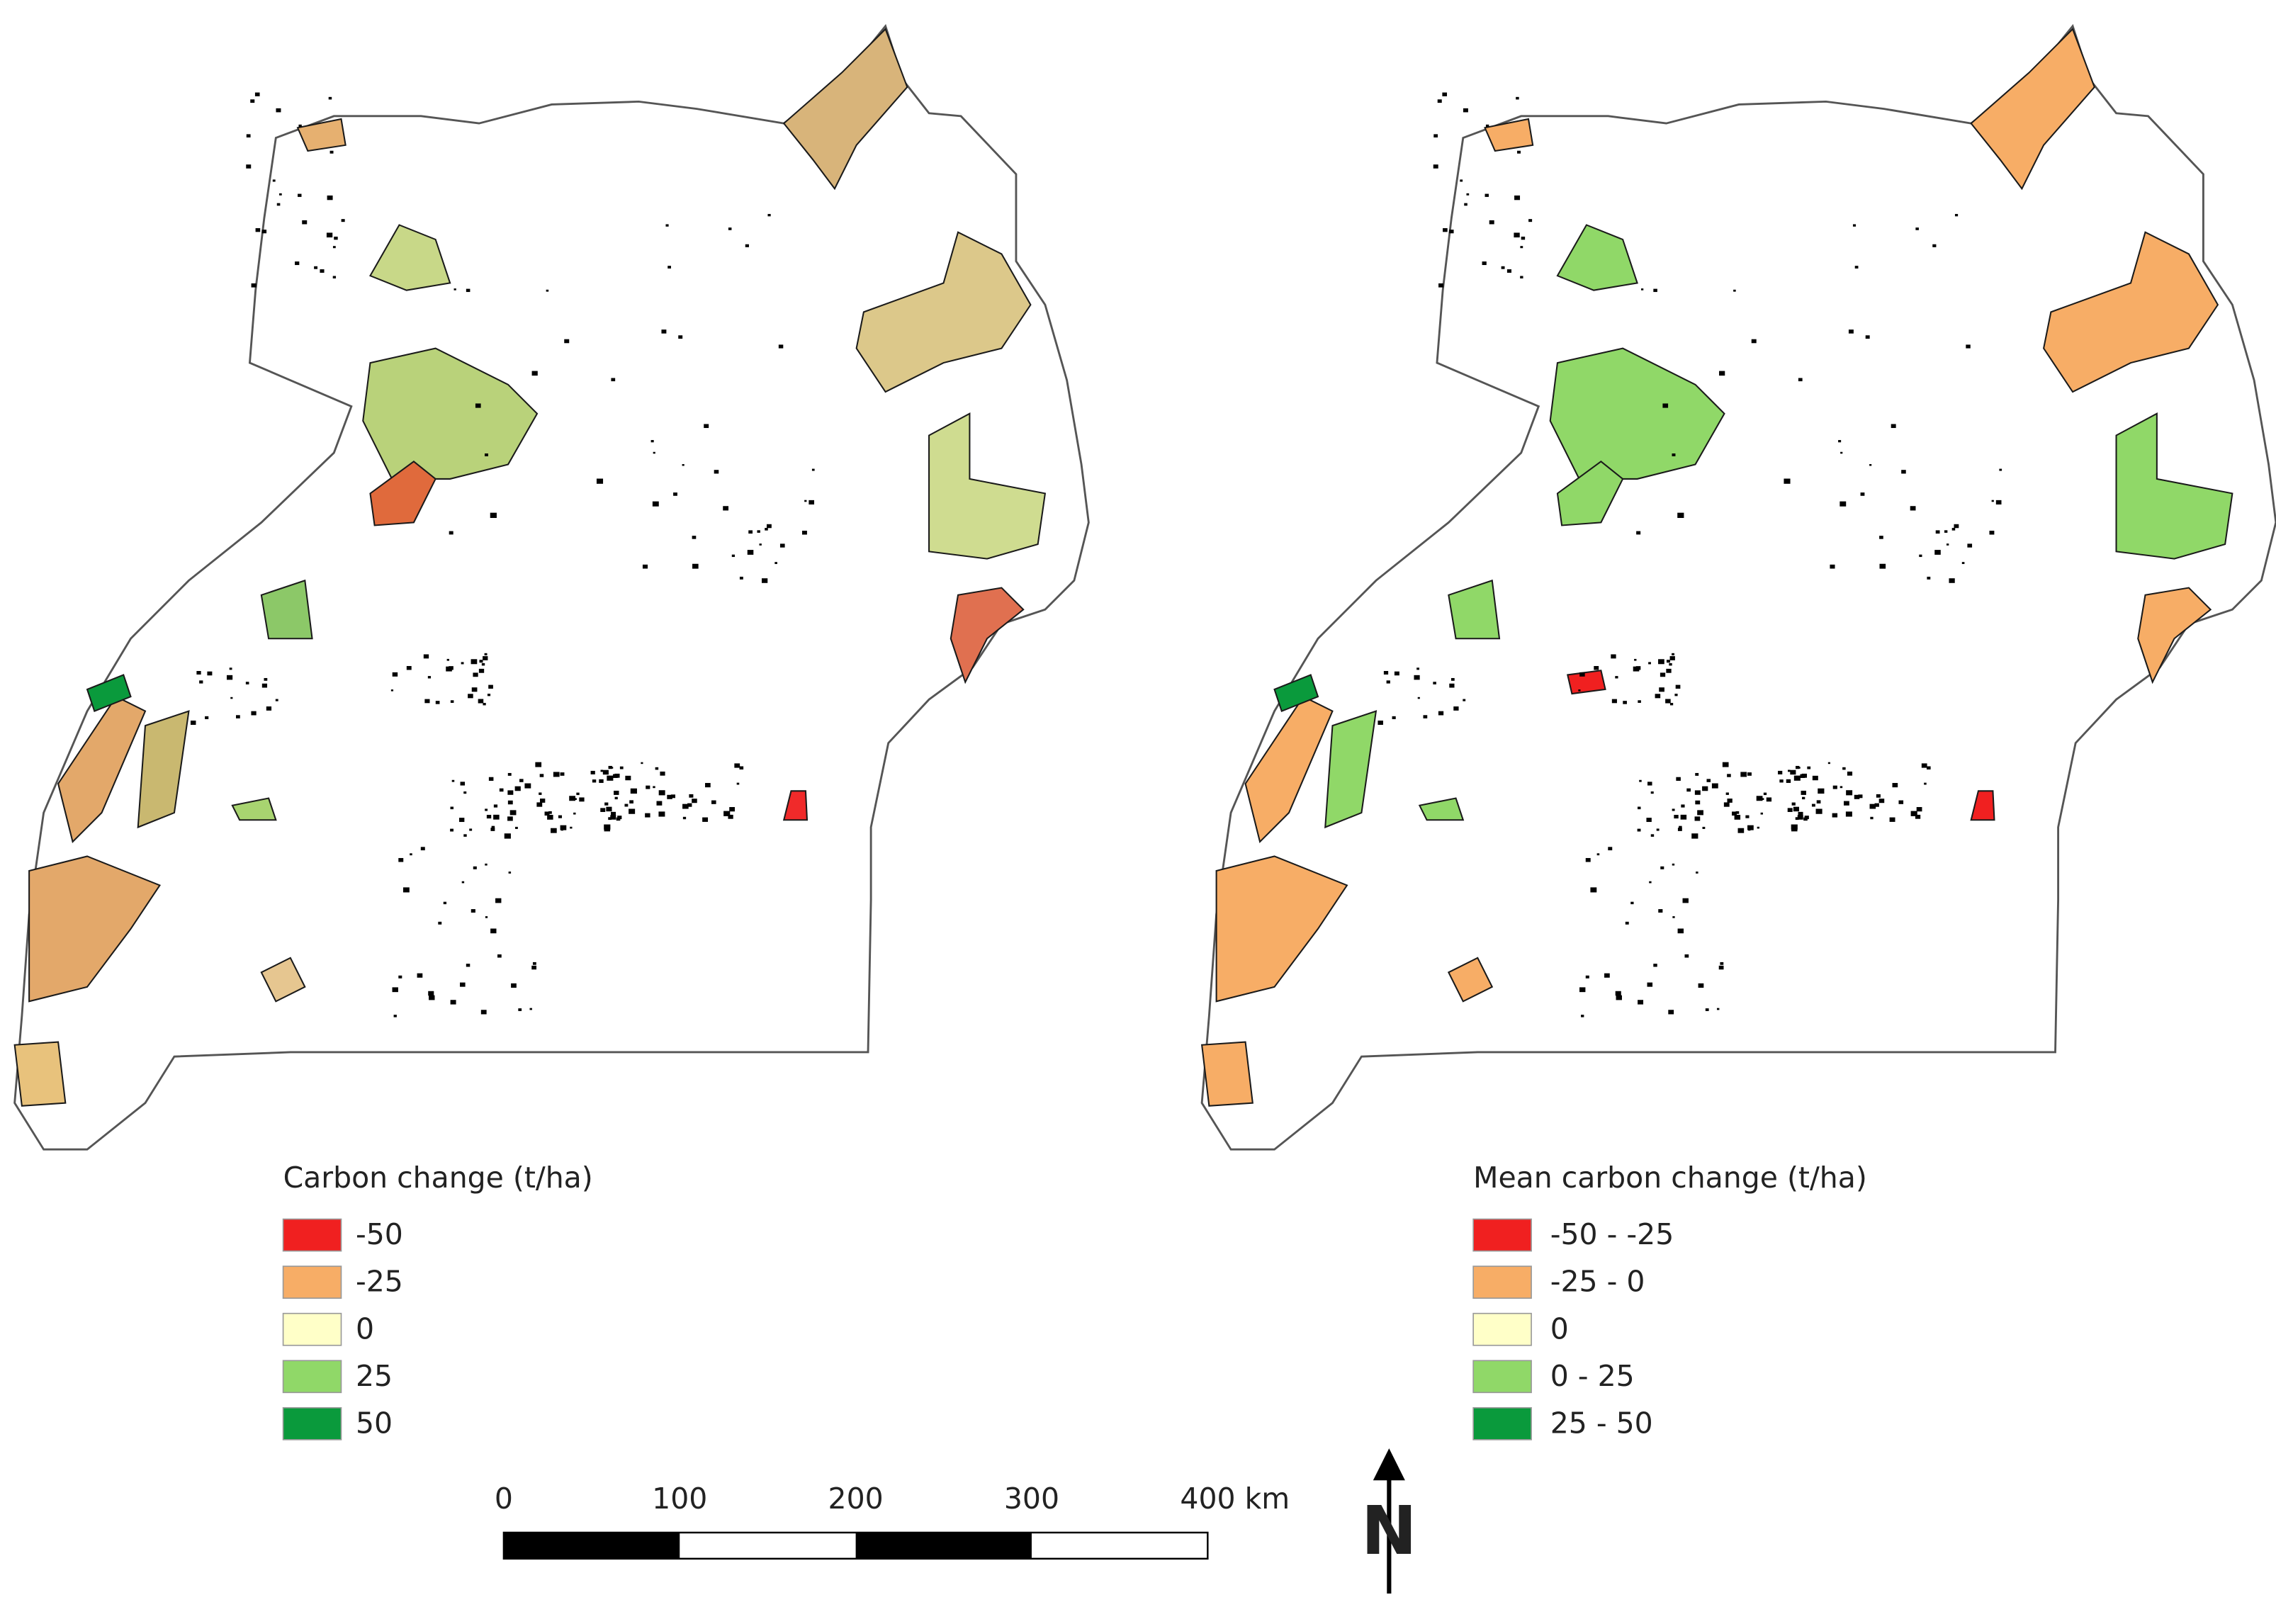 Image resolution: width=2276 pixels, height=1624 pixels. What do you see at coordinates (379, 1282) in the screenshot?
I see `legend-label: -25` at bounding box center [379, 1282].